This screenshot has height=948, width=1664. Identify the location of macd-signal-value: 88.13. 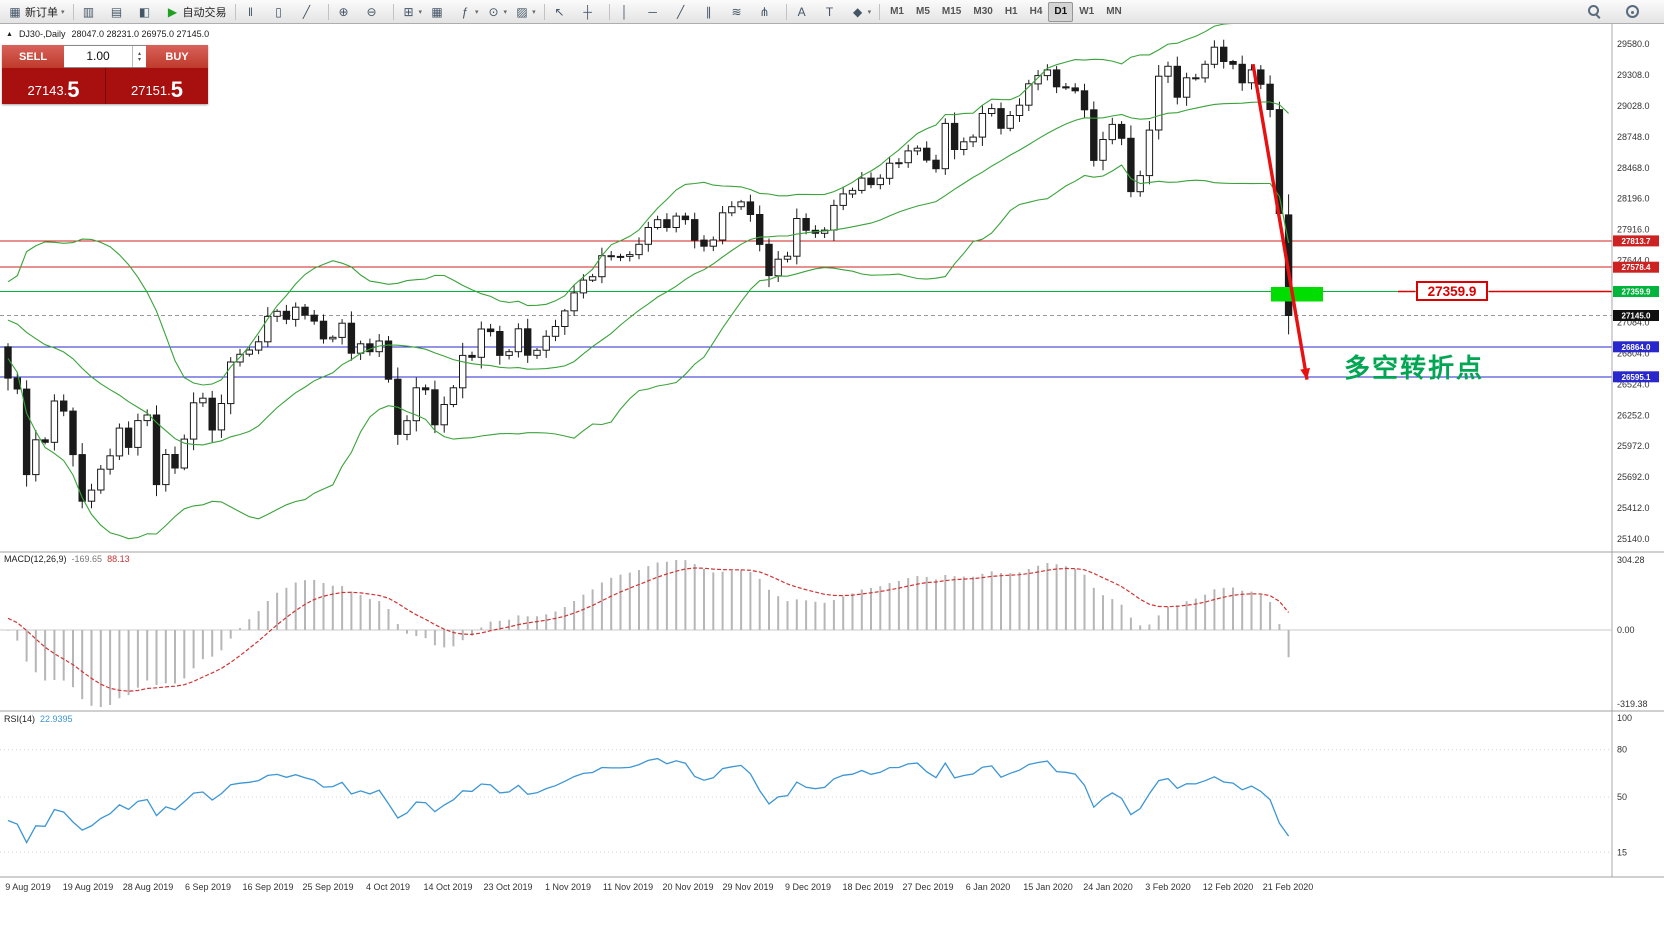
(118, 559).